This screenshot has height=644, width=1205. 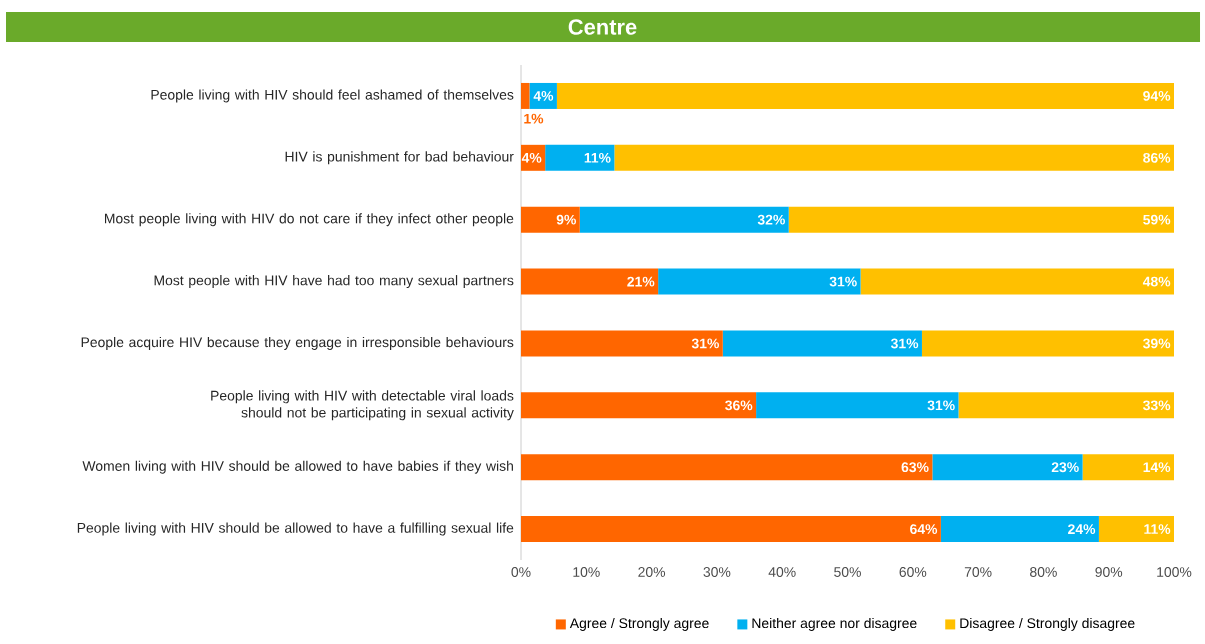 What do you see at coordinates (332, 96) in the screenshot?
I see `y-tick-label: People living with HIV should feel ashamed of themselves` at bounding box center [332, 96].